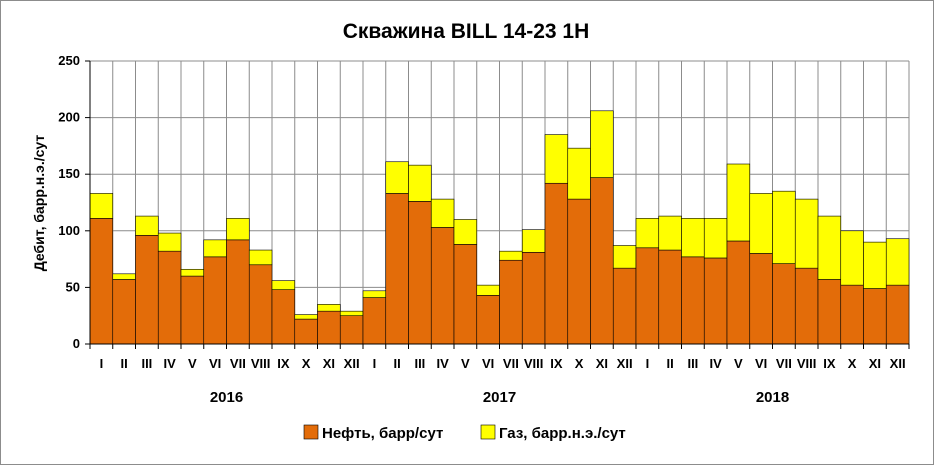 This screenshot has width=934, height=465. I want to click on year-label: 2018, so click(772, 397).